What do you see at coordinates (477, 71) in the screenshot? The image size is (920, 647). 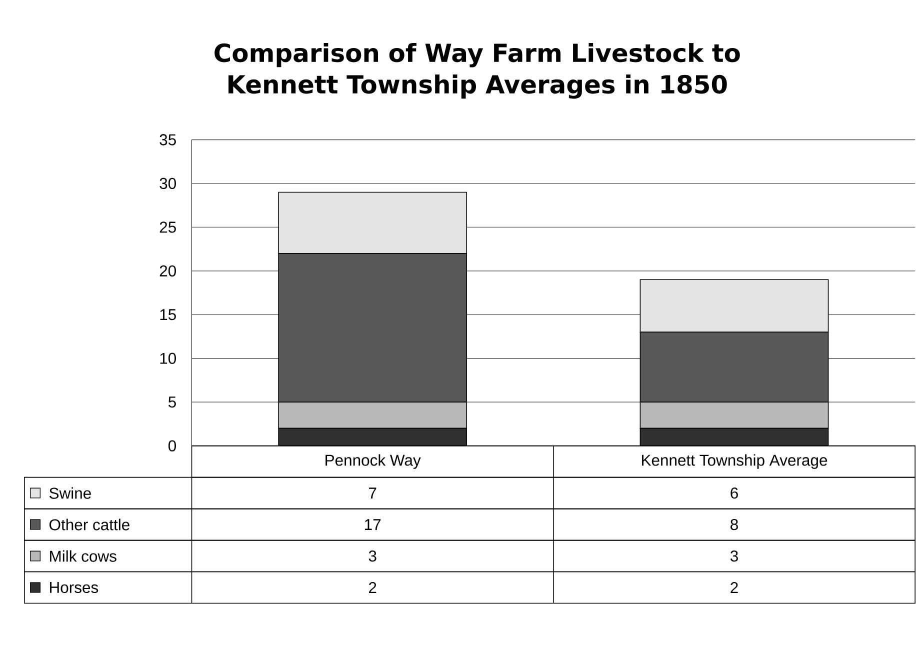 I see `chart-title: Comparison of Way Farm Livestock to Kennett Township Averages in 1850` at bounding box center [477, 71].